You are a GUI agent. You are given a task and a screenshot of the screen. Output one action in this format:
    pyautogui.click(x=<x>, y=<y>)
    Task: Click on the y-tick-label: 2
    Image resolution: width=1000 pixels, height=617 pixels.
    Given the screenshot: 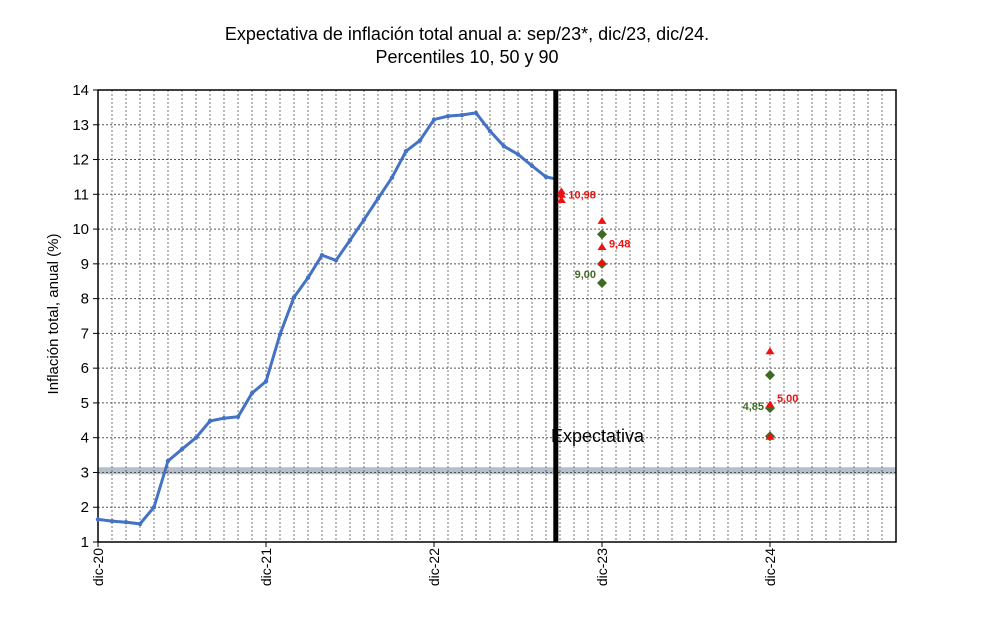 What is the action you would take?
    pyautogui.click(x=85, y=507)
    